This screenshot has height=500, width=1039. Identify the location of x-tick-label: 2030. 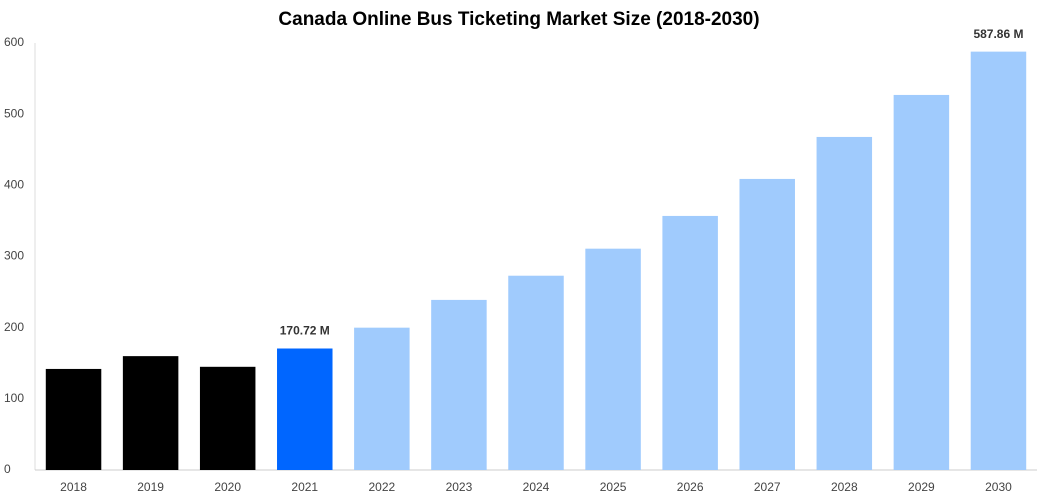
(998, 487).